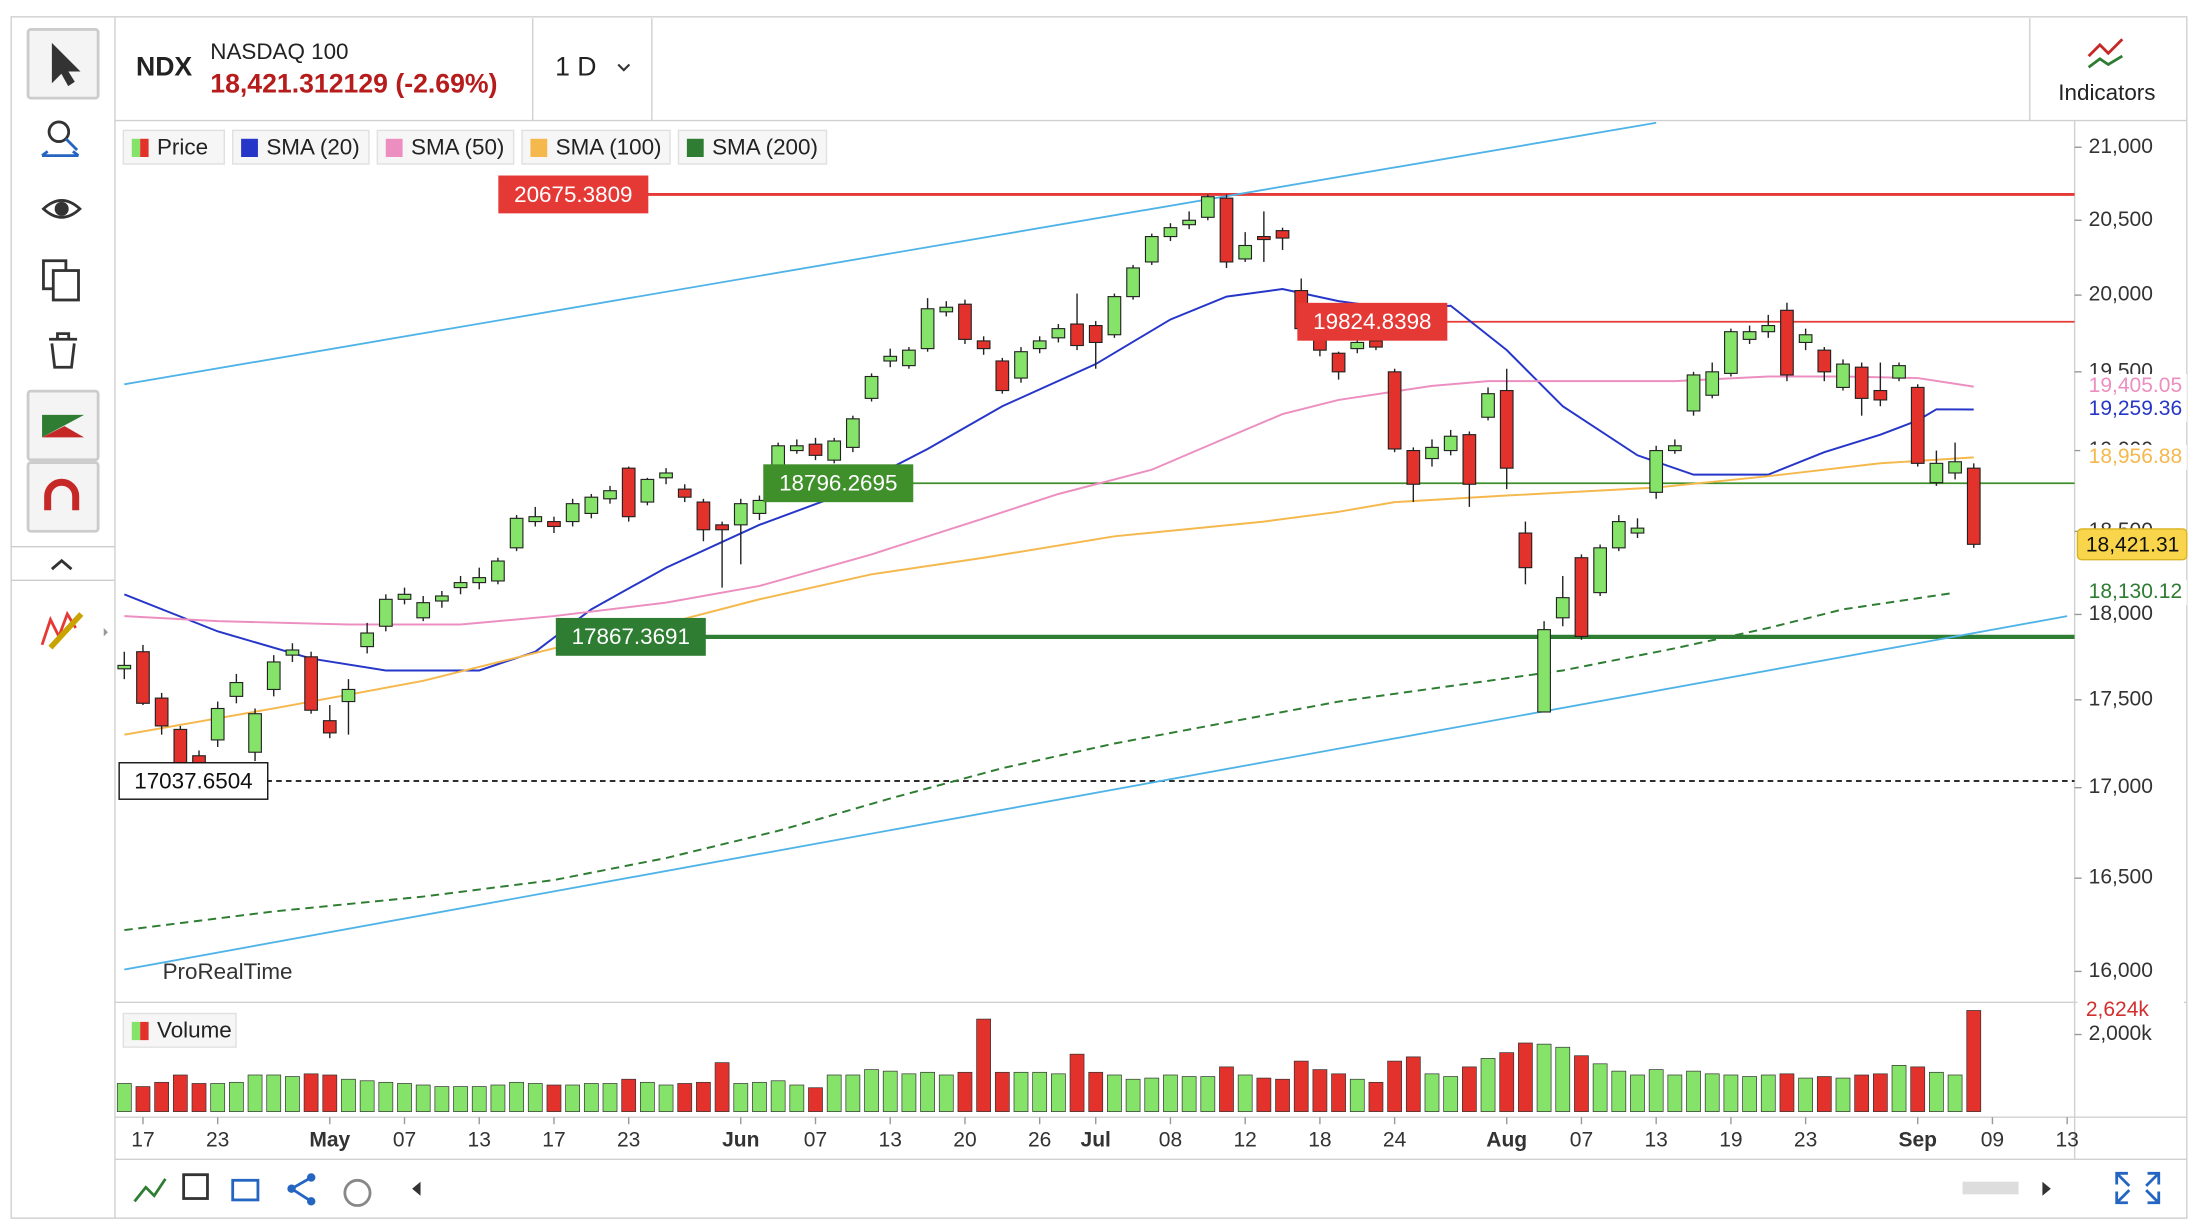  What do you see at coordinates (1319, 1140) in the screenshot?
I see `x-tick-label: 18` at bounding box center [1319, 1140].